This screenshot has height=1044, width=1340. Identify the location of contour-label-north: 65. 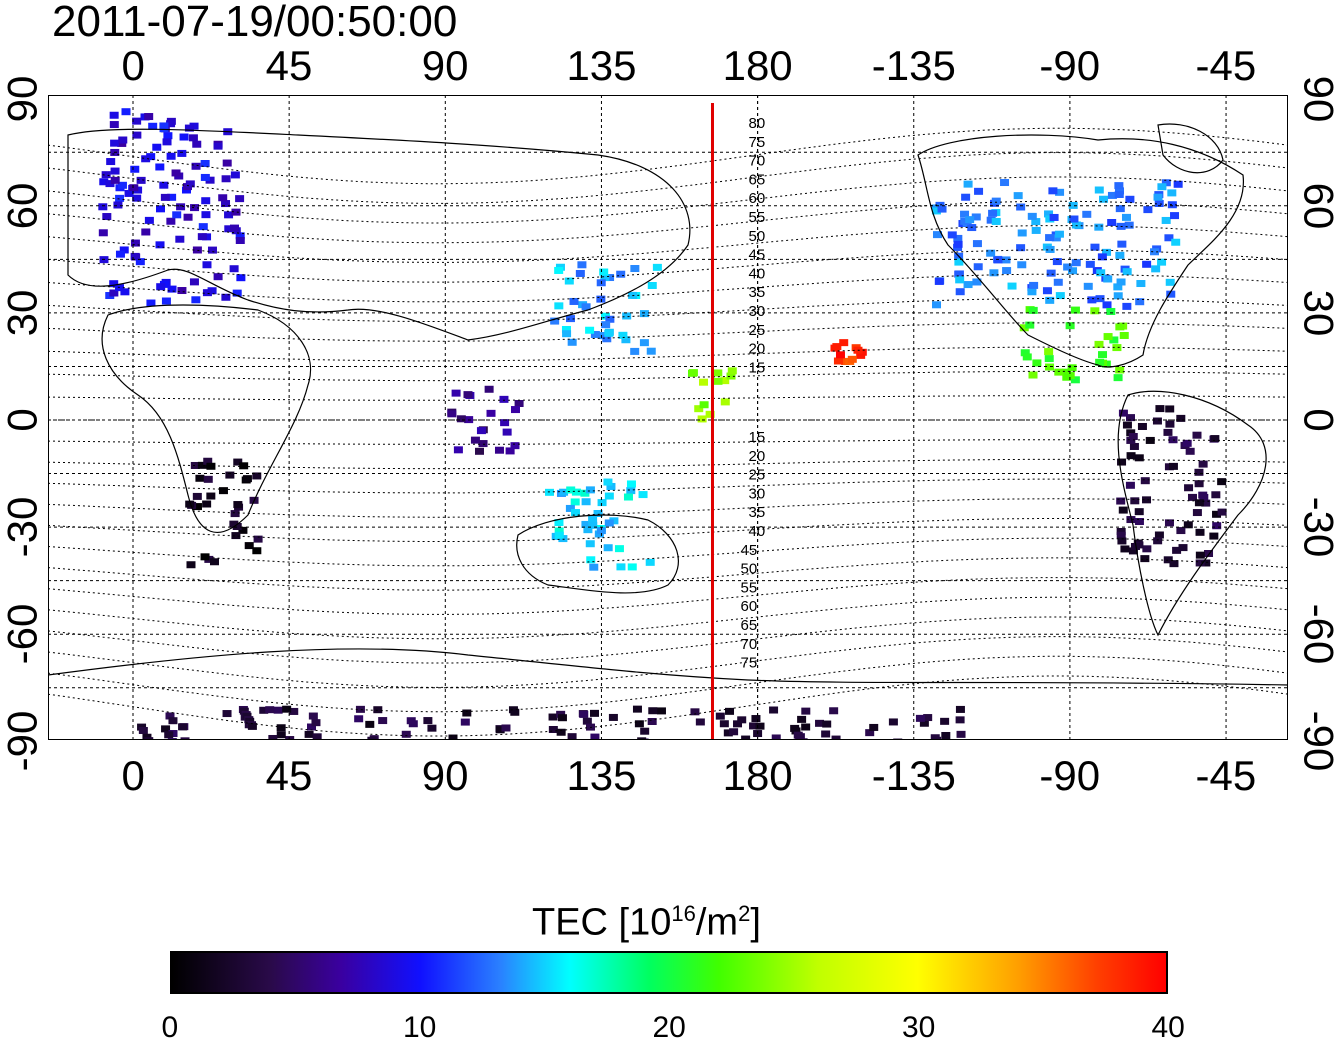
(756, 179).